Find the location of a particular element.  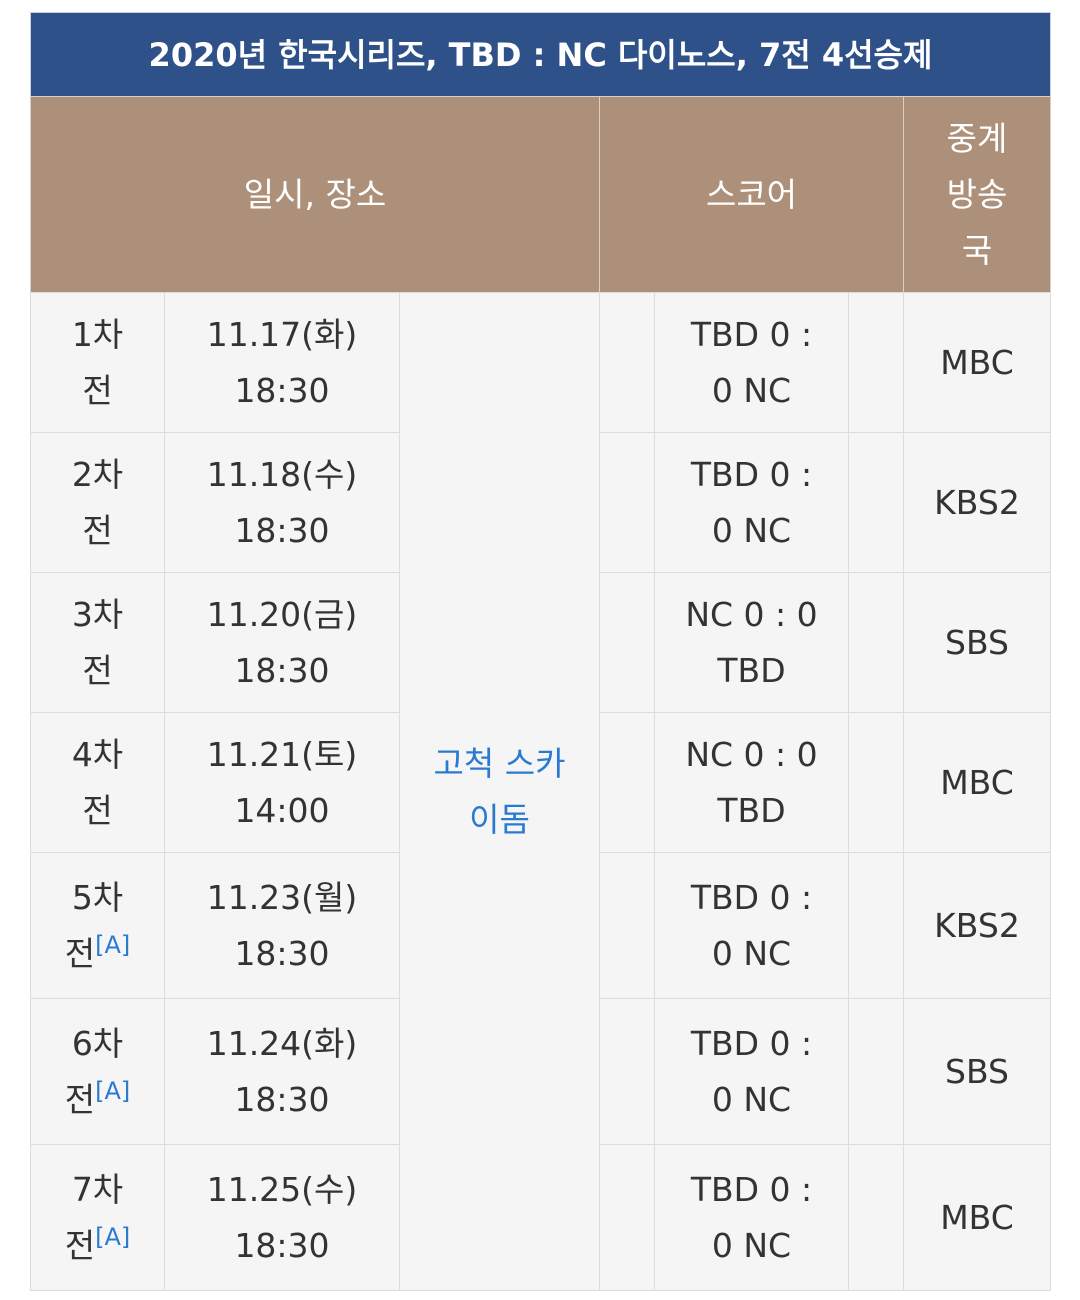

table-title-text: 2020년 한국시리즈, TBD : NC 다이노스, 7전 4선승제 is located at coordinates (540, 54).